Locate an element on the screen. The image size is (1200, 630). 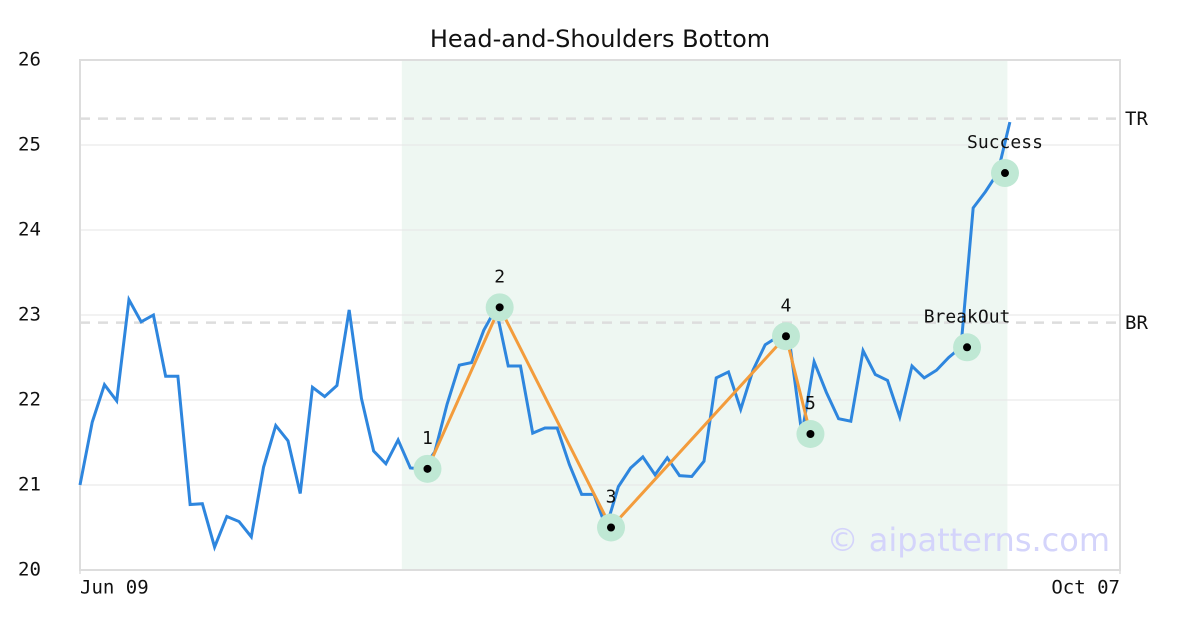
pivot-label: 5 is located at coordinates (810, 403).